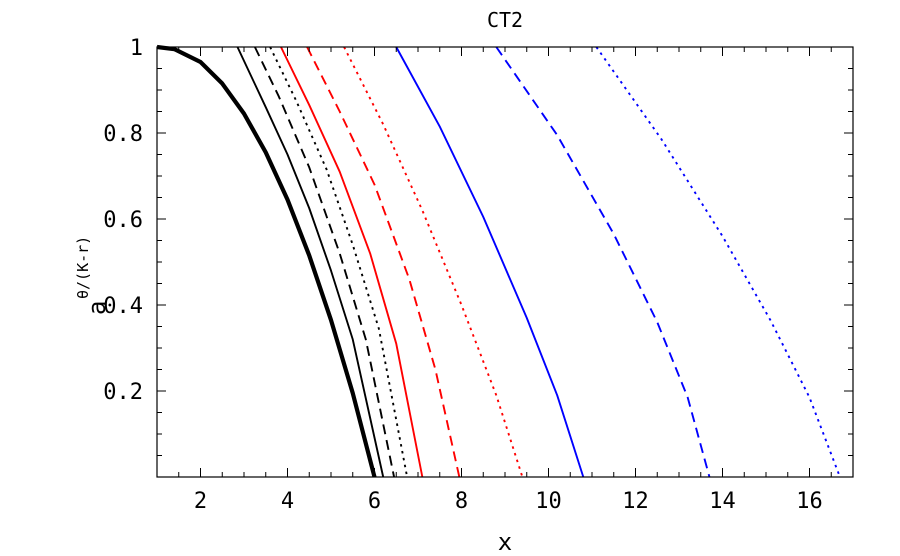  Describe the element at coordinates (461, 501) in the screenshot. I see `x-tick-label: 8` at that location.